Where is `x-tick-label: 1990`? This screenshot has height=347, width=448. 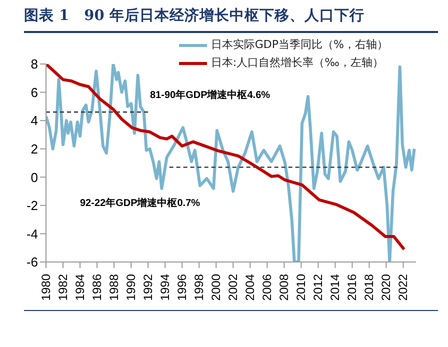
x-tick-label: 1990 is located at coordinates (131, 287).